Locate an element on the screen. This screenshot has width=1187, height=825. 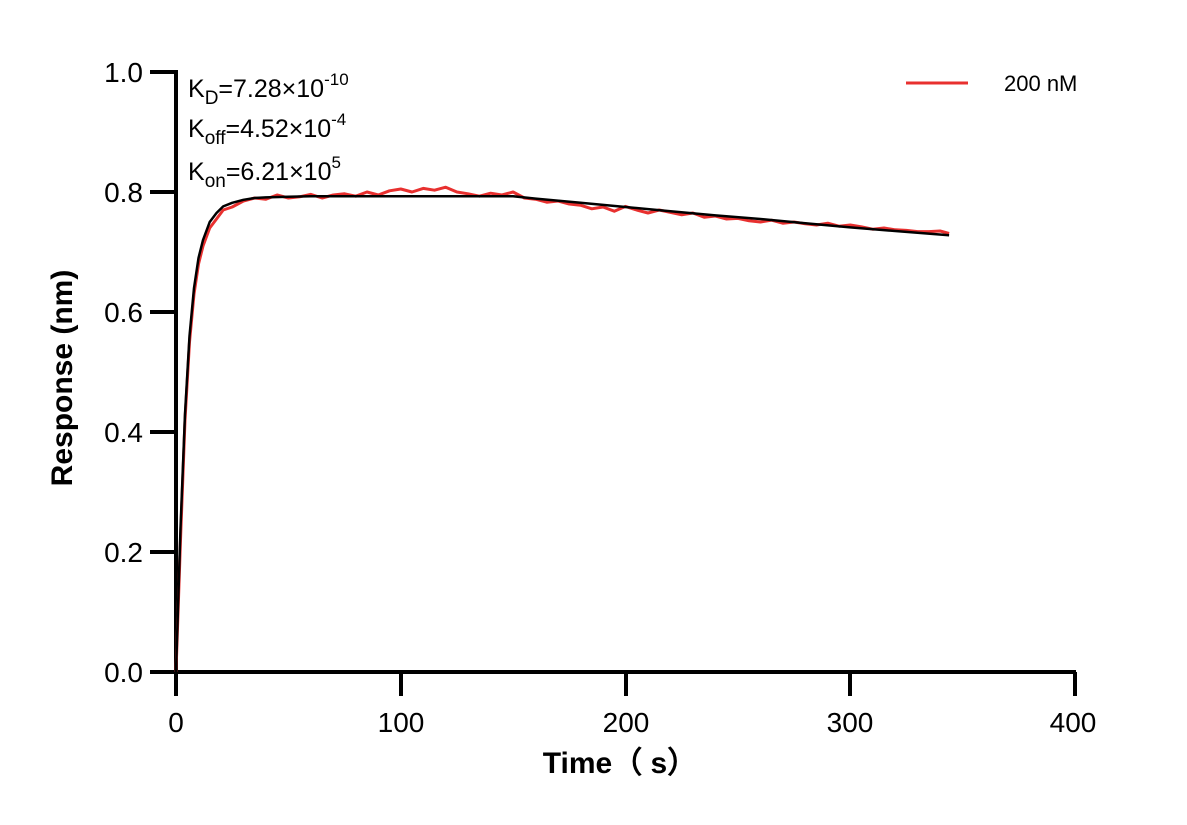
x-tick-label: 400 is located at coordinates (1073, 722).